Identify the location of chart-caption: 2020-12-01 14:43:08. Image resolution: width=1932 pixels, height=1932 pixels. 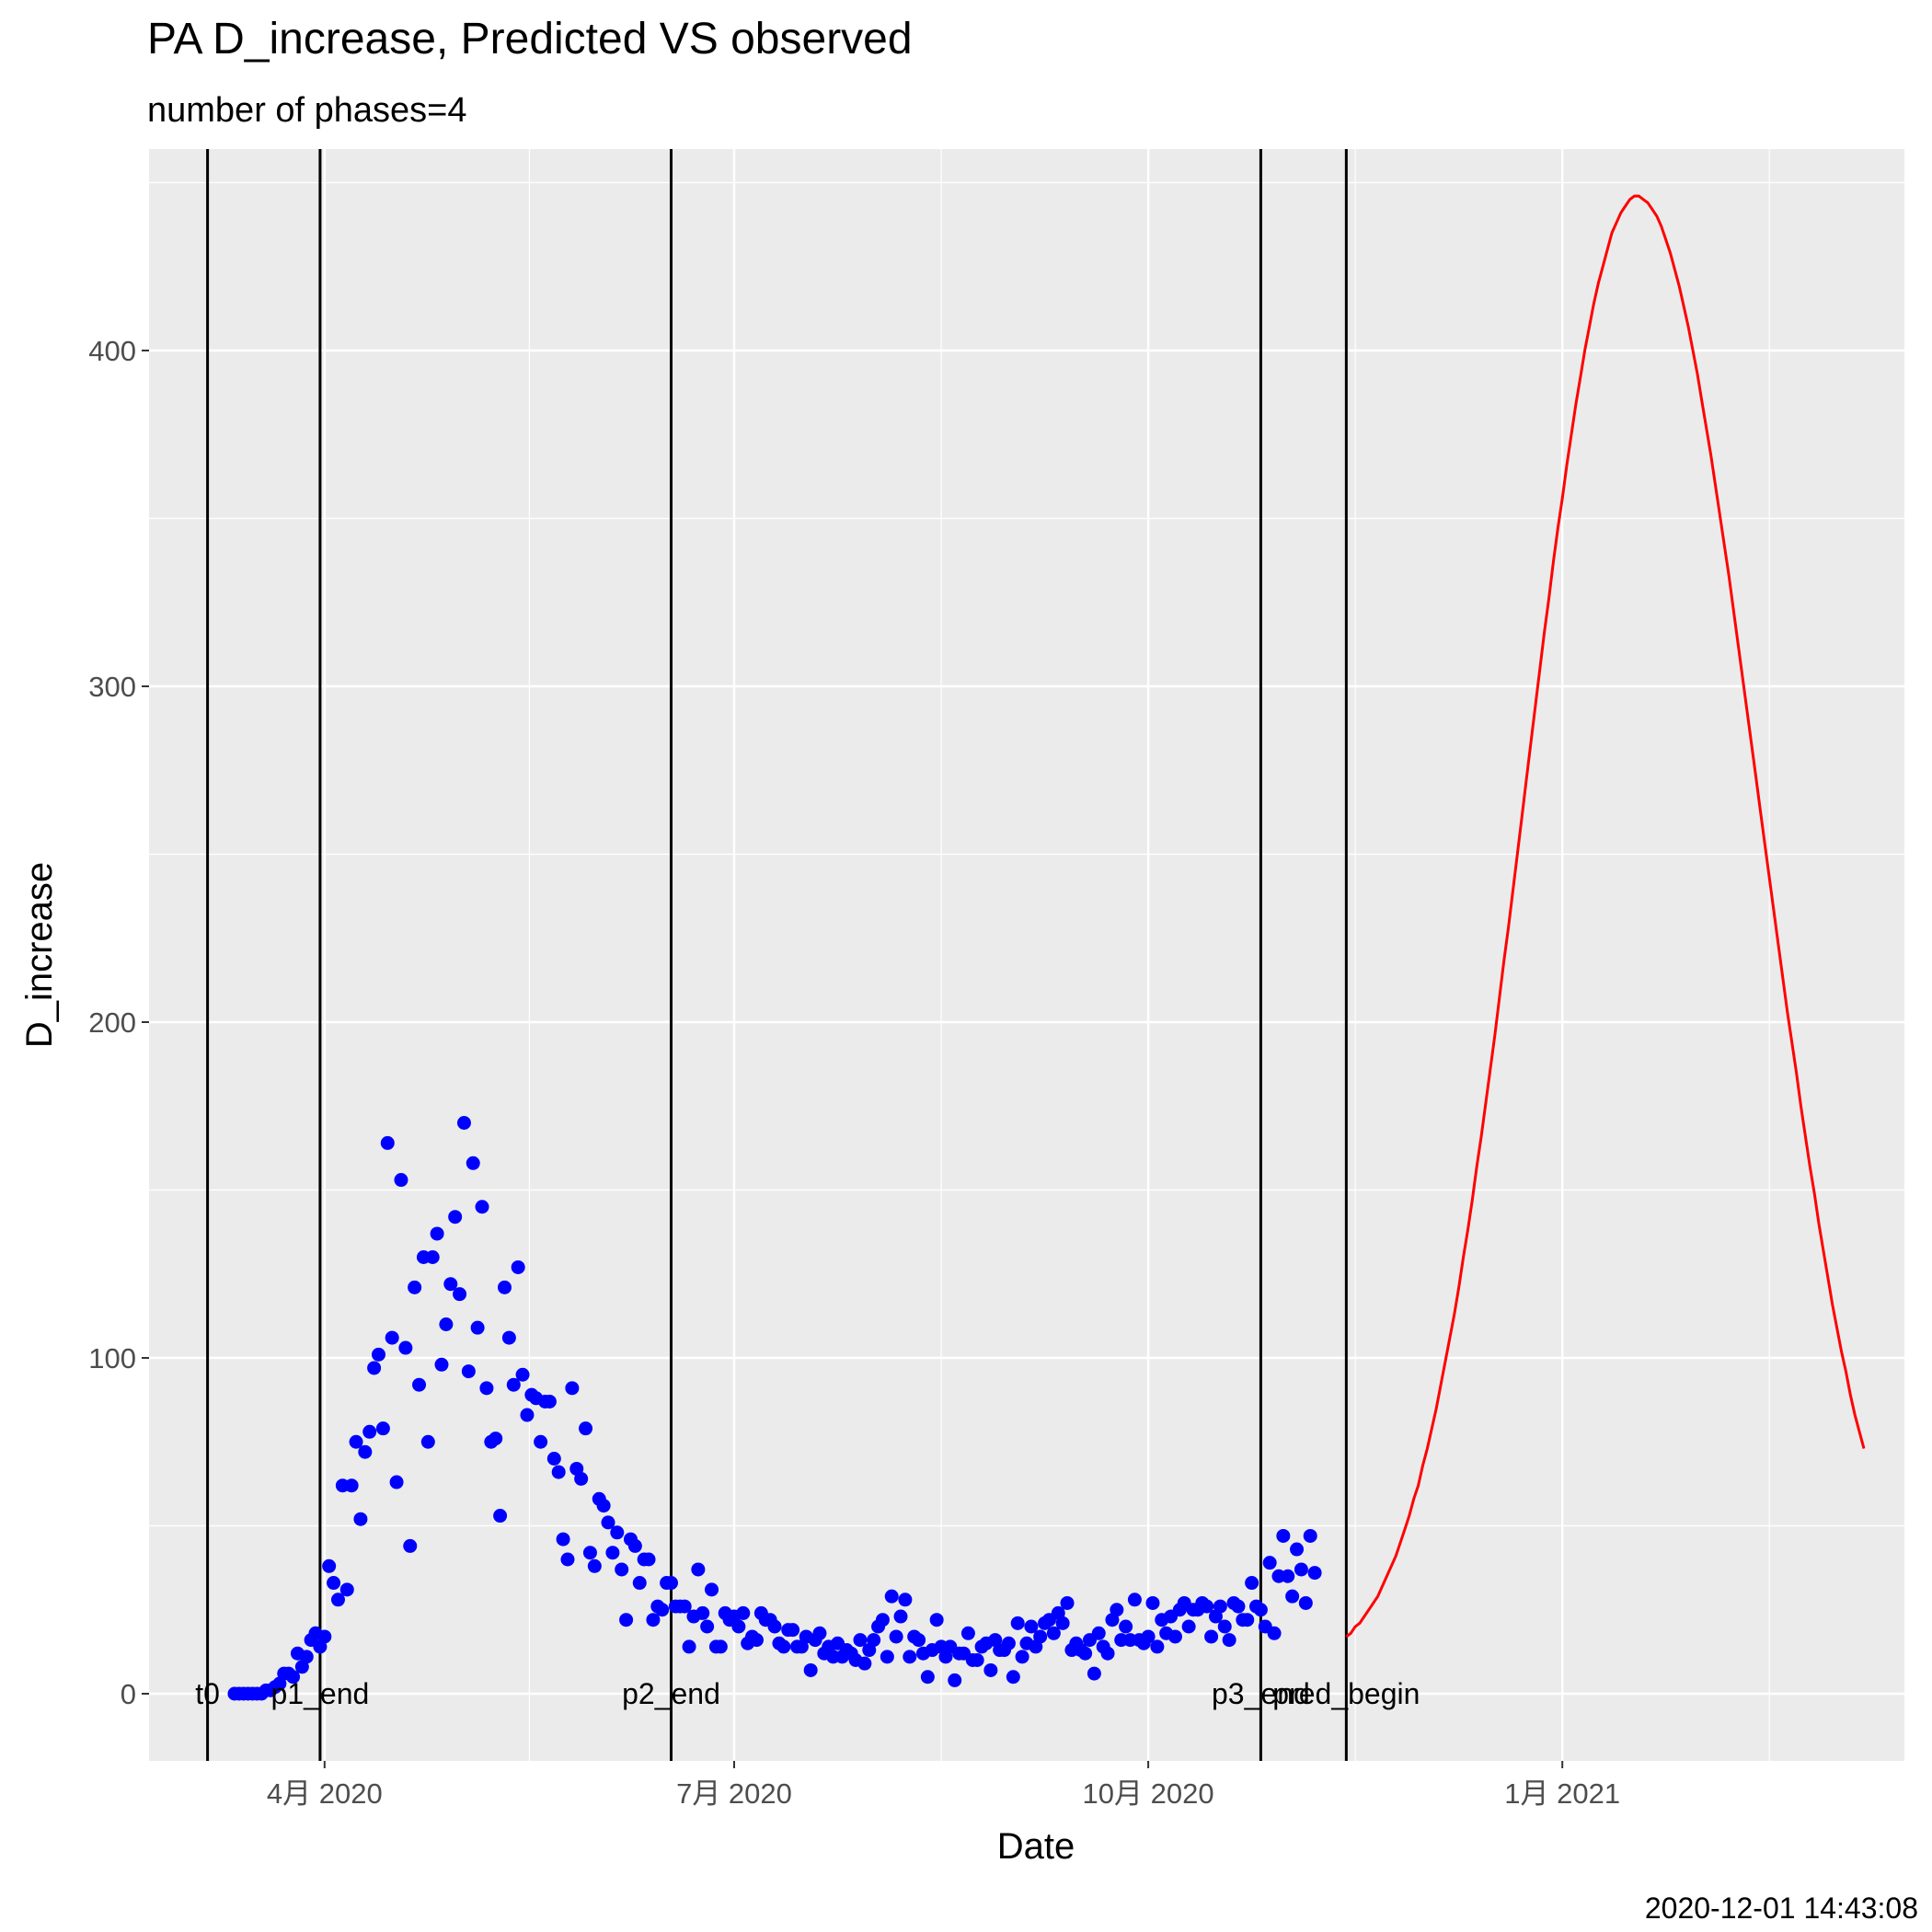
(1781, 1909).